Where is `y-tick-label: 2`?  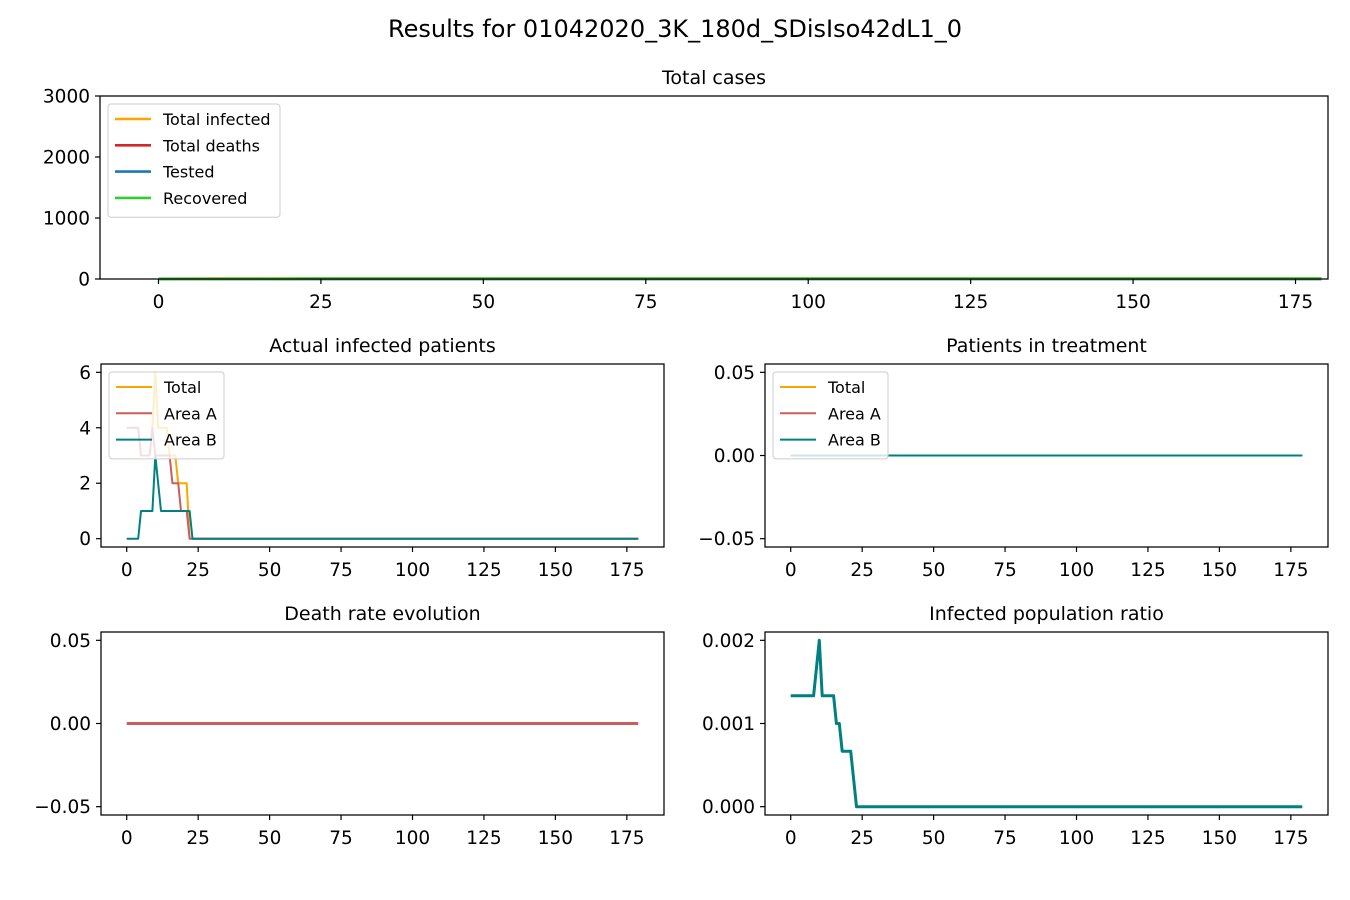 y-tick-label: 2 is located at coordinates (85, 484).